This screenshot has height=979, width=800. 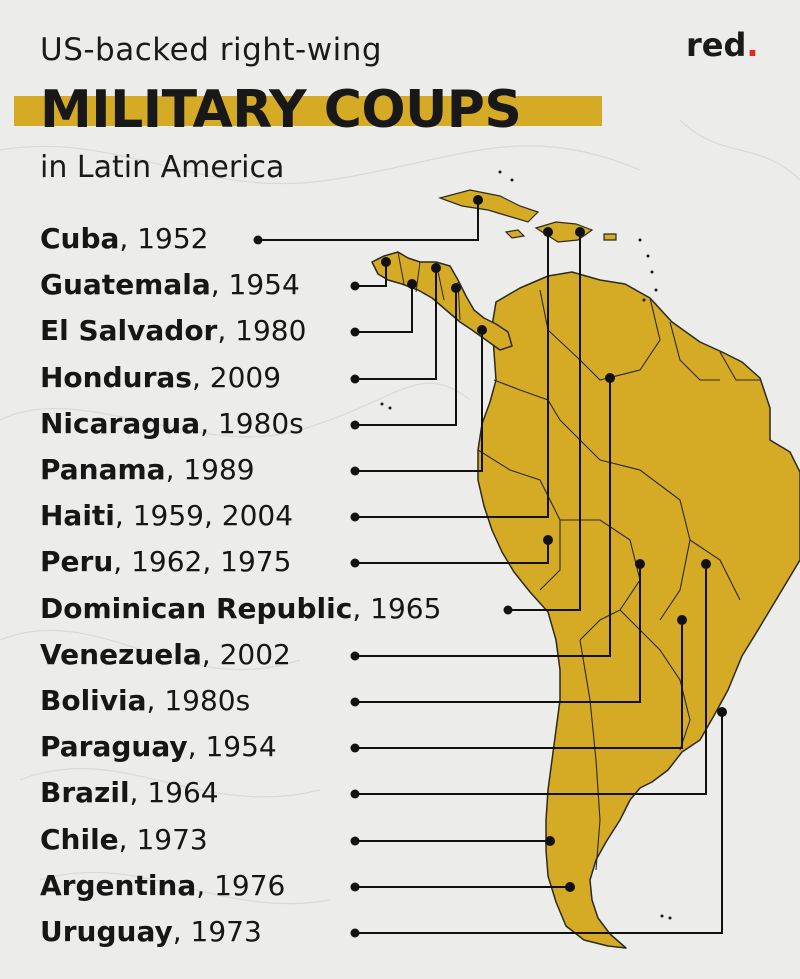 I want to click on coup-years: , 1962, 1975, so click(x=202, y=562).